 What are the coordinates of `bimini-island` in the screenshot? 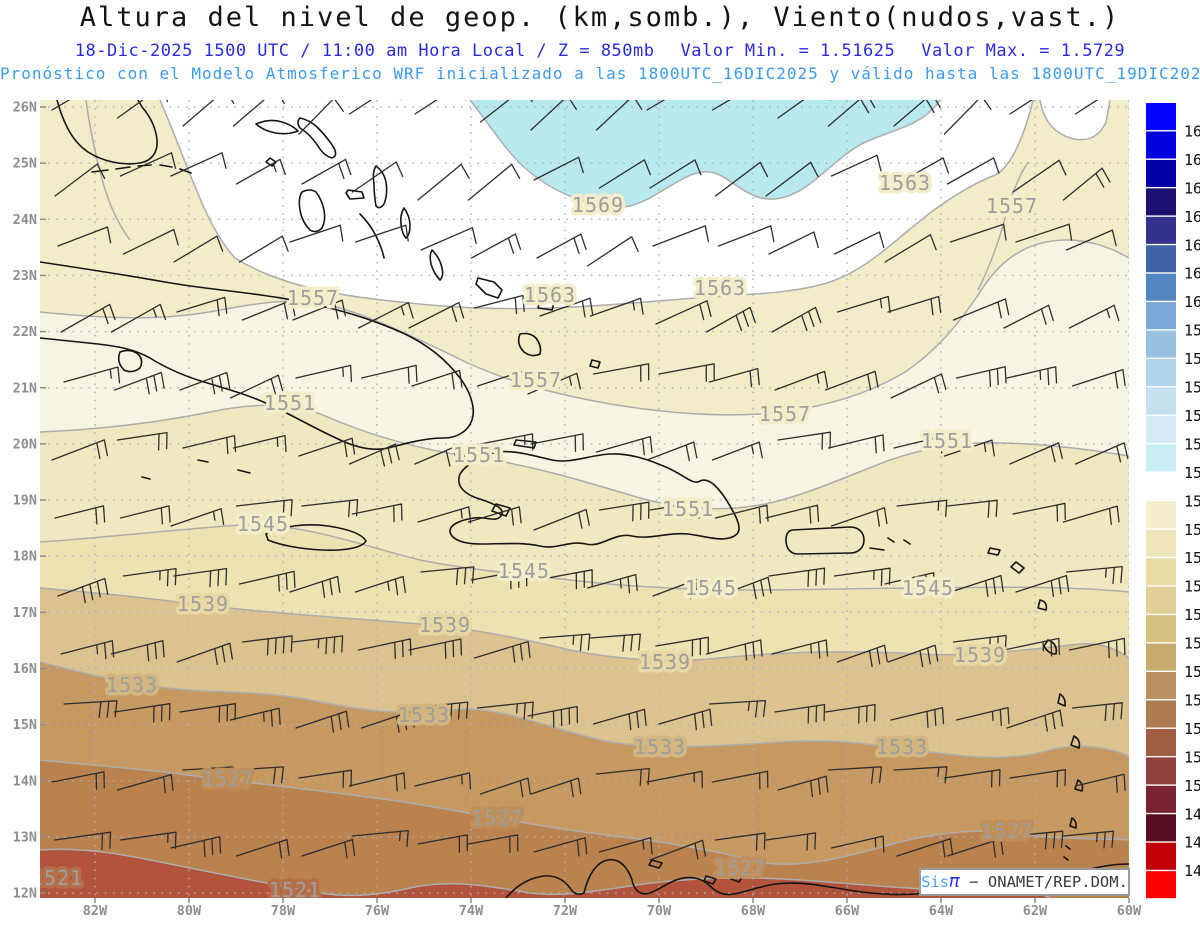 It's located at (271, 162).